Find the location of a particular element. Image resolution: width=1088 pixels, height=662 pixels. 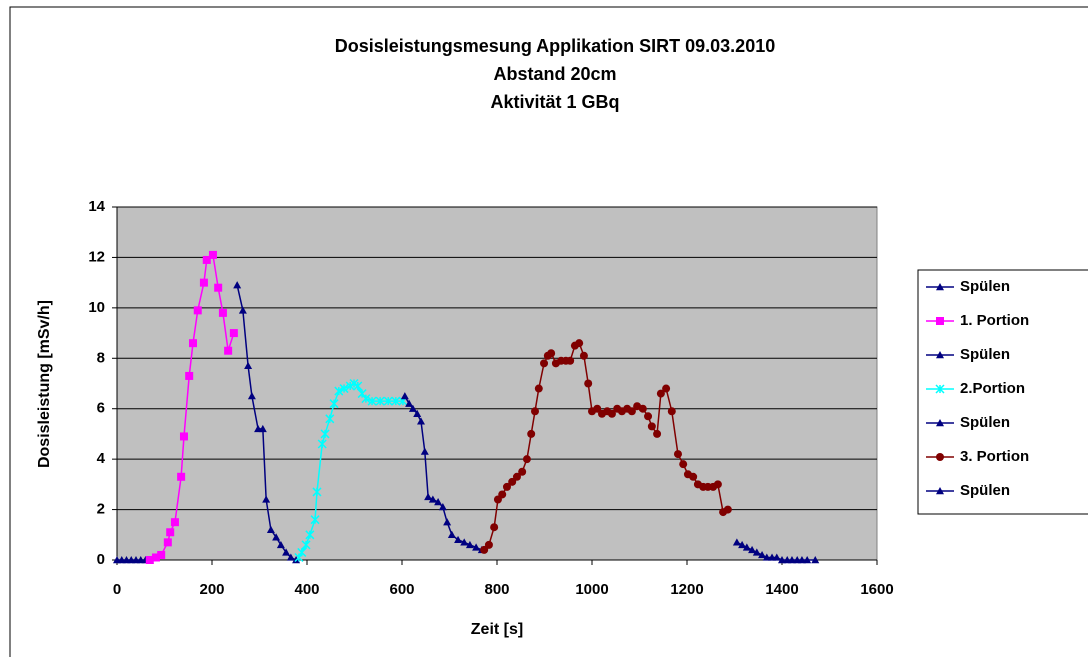

x-tick-label: 1200 is located at coordinates (686, 589).